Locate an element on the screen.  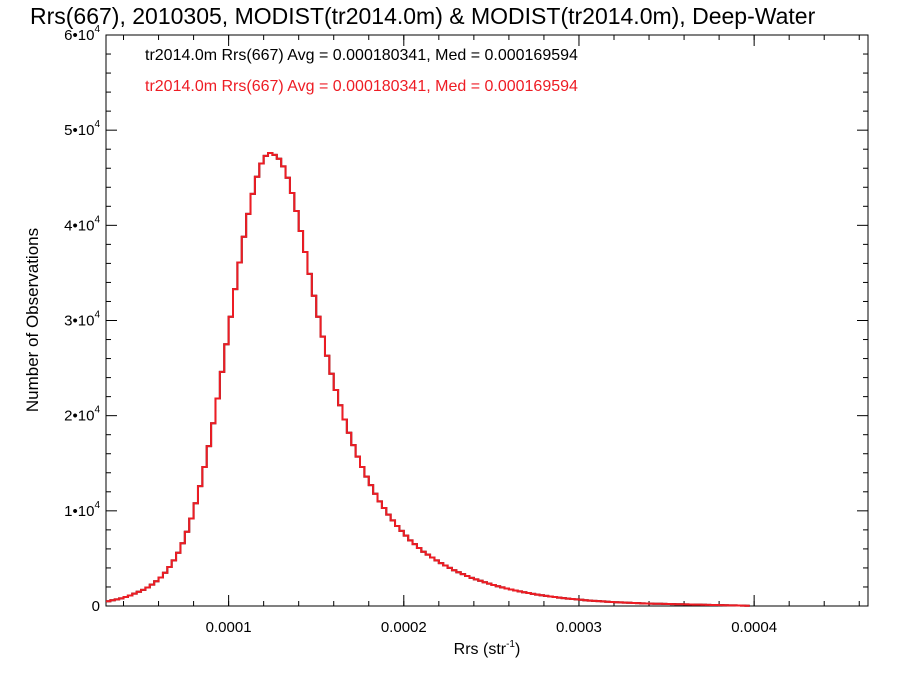
x-tick-labels: 0.0001 0.0002 0.0003 0.0004 is located at coordinates (491, 627).